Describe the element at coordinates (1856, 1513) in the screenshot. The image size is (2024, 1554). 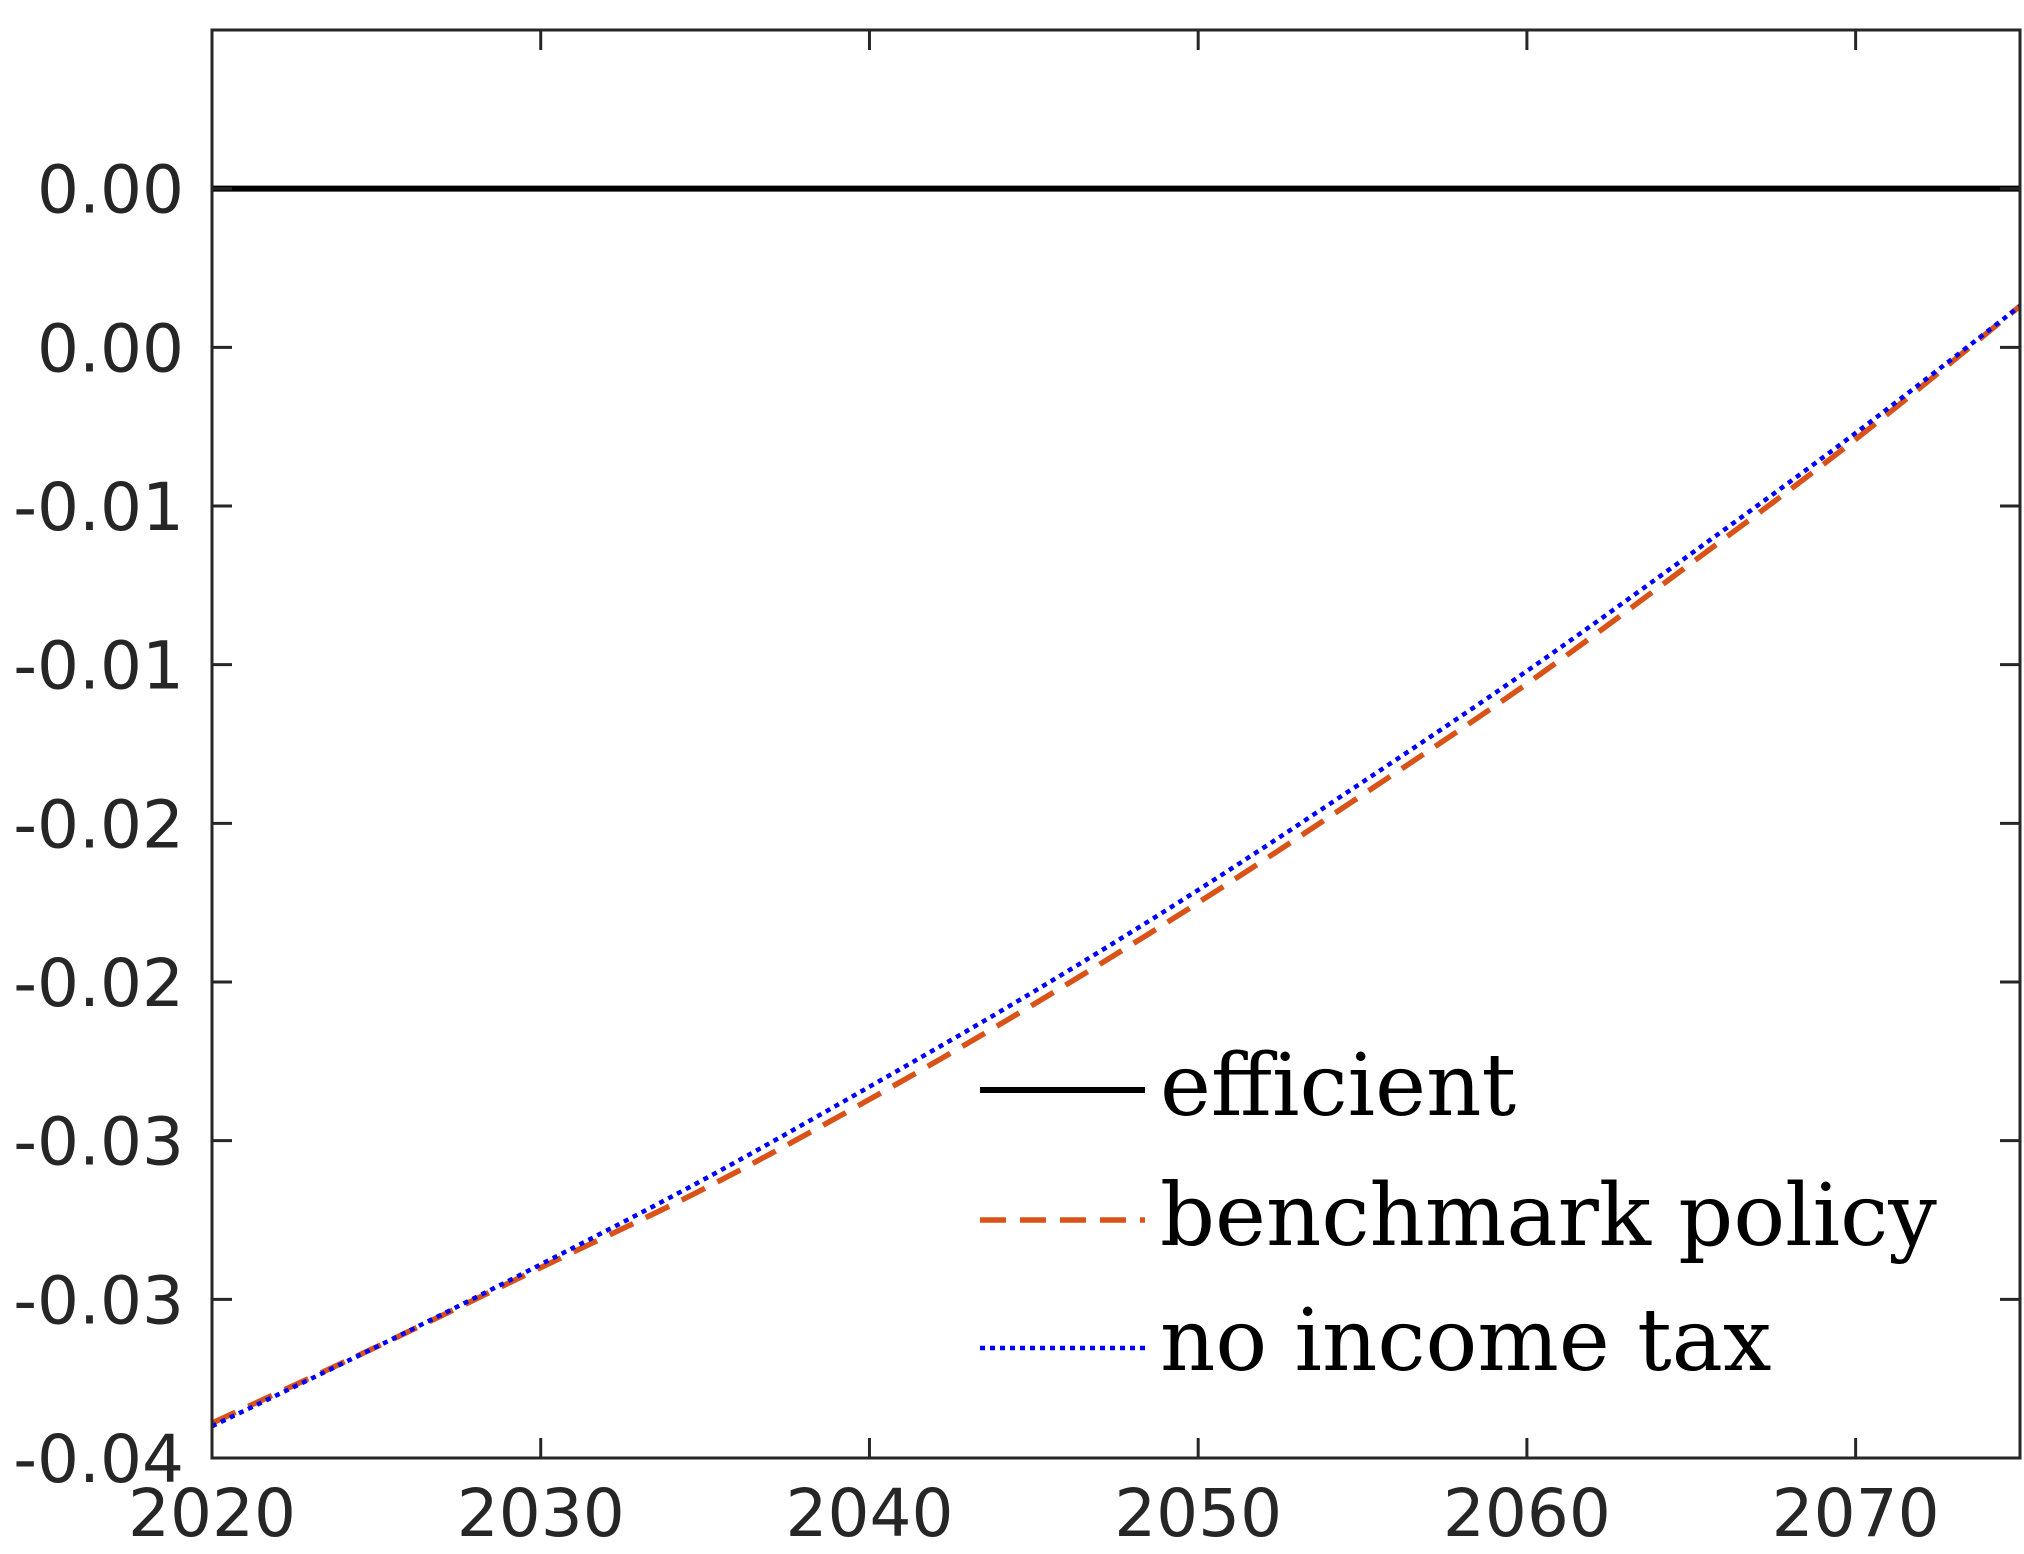
I see `x-tick-label: 2070` at that location.